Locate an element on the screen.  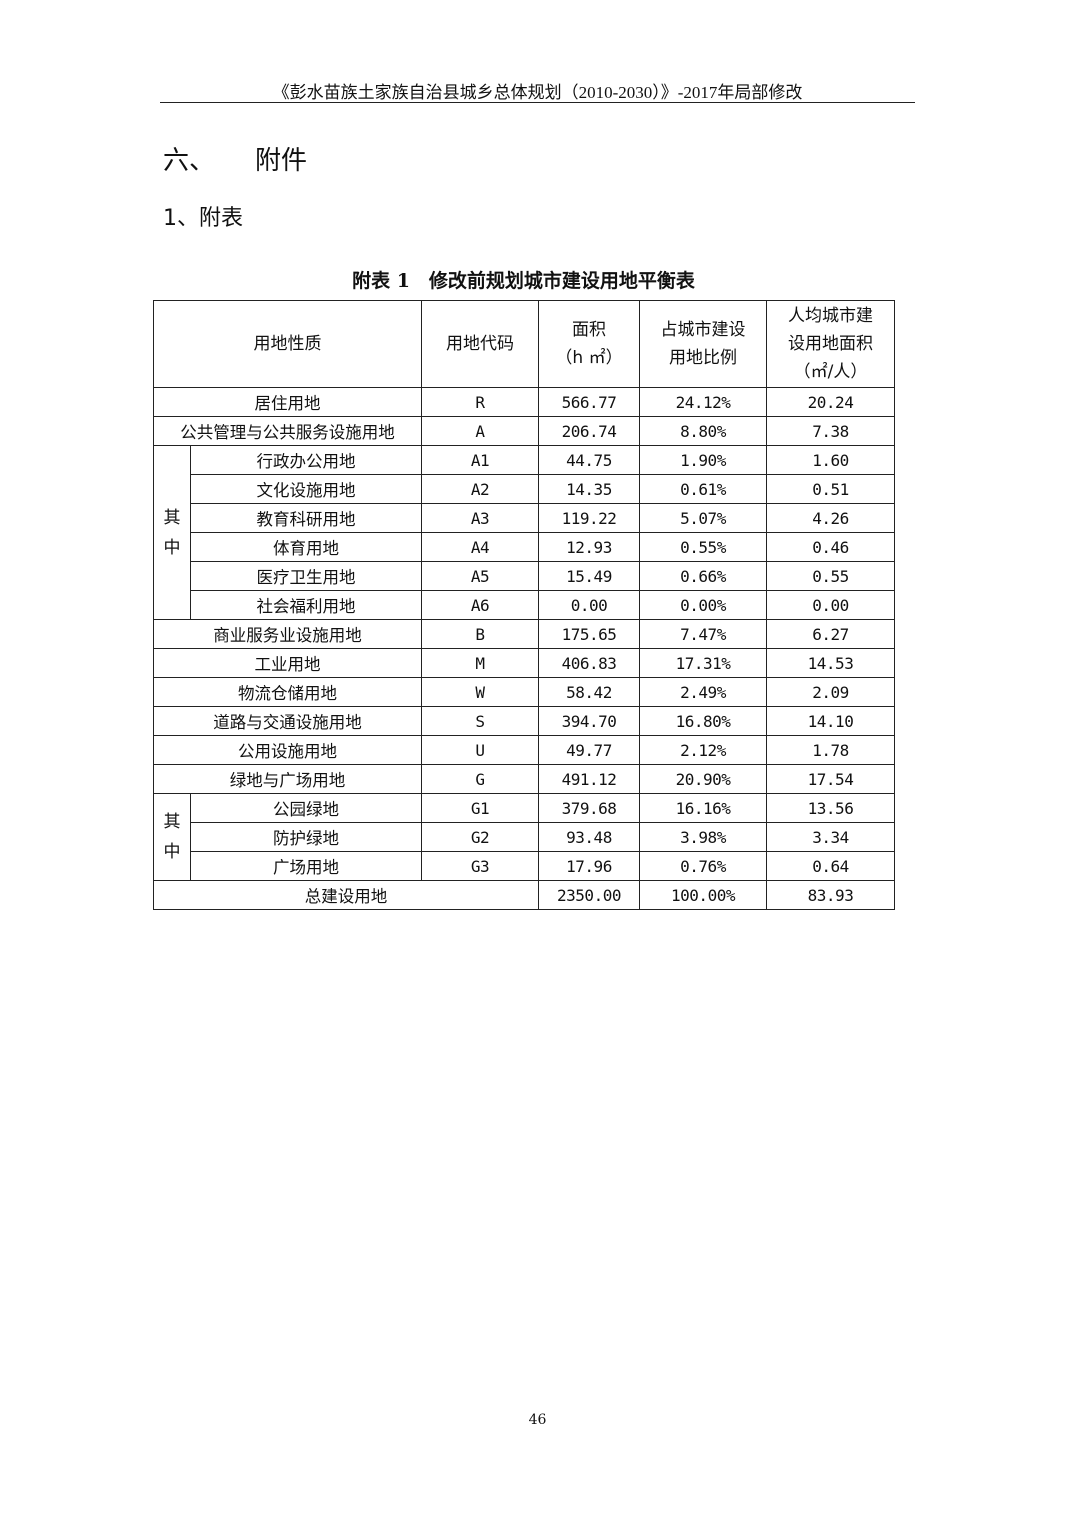
header-rule is located at coordinates (537, 102).